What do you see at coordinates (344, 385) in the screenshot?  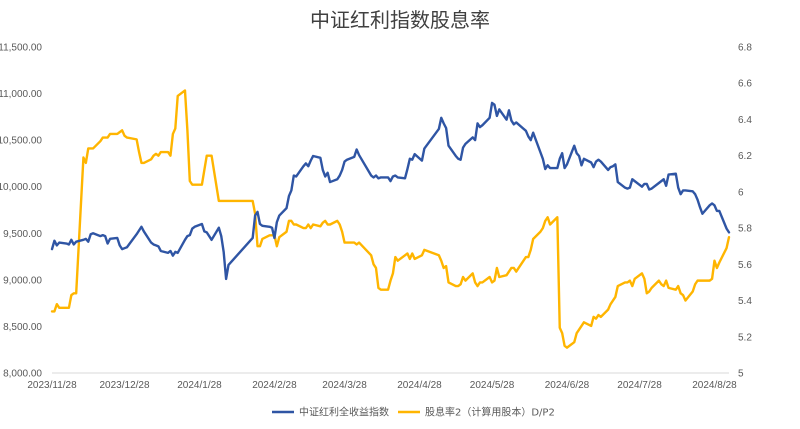 I see `x-tick-label: 2024/3/28` at bounding box center [344, 385].